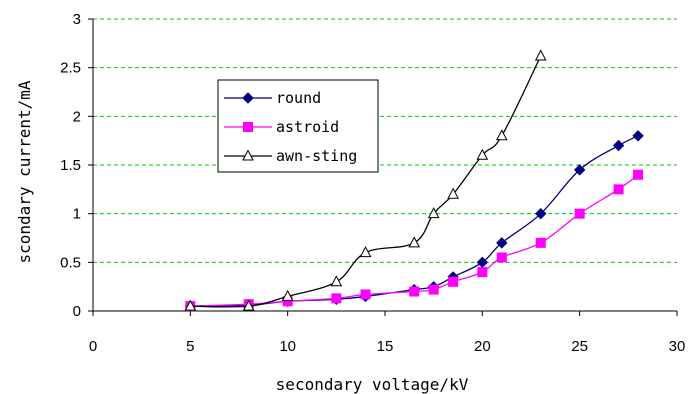  Describe the element at coordinates (77, 311) in the screenshot. I see `y-tick-label-0: 0` at that location.